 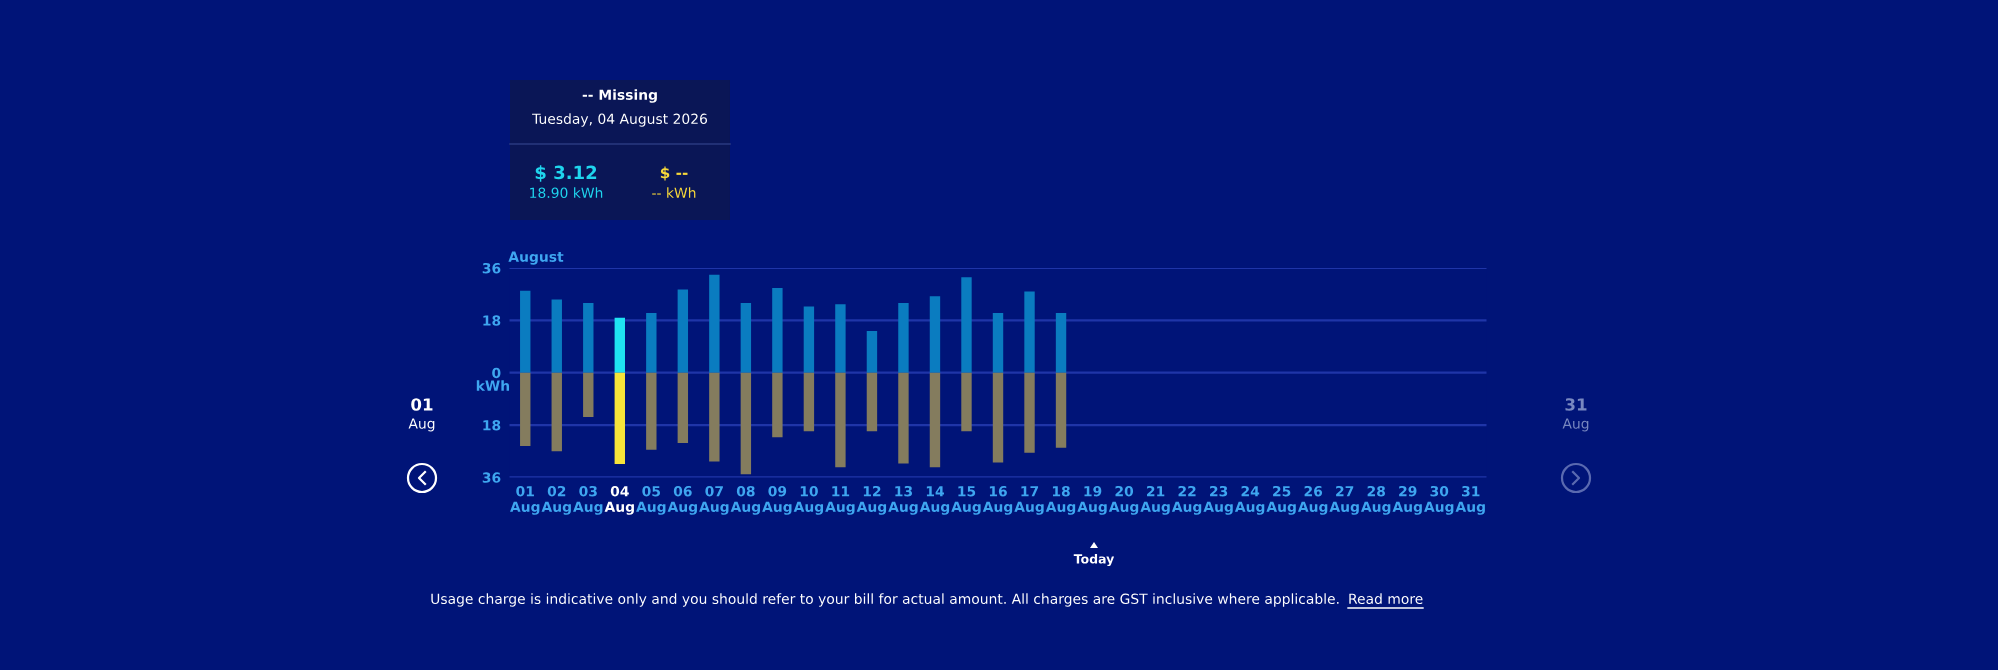 What do you see at coordinates (566, 173) in the screenshot?
I see `text: $ 3.12` at bounding box center [566, 173].